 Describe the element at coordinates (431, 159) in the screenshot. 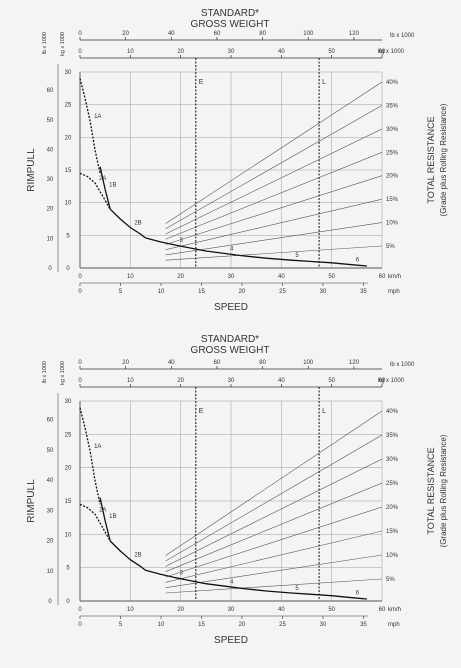

I see `right-label-total: TOTAL RESISTANCE` at that location.